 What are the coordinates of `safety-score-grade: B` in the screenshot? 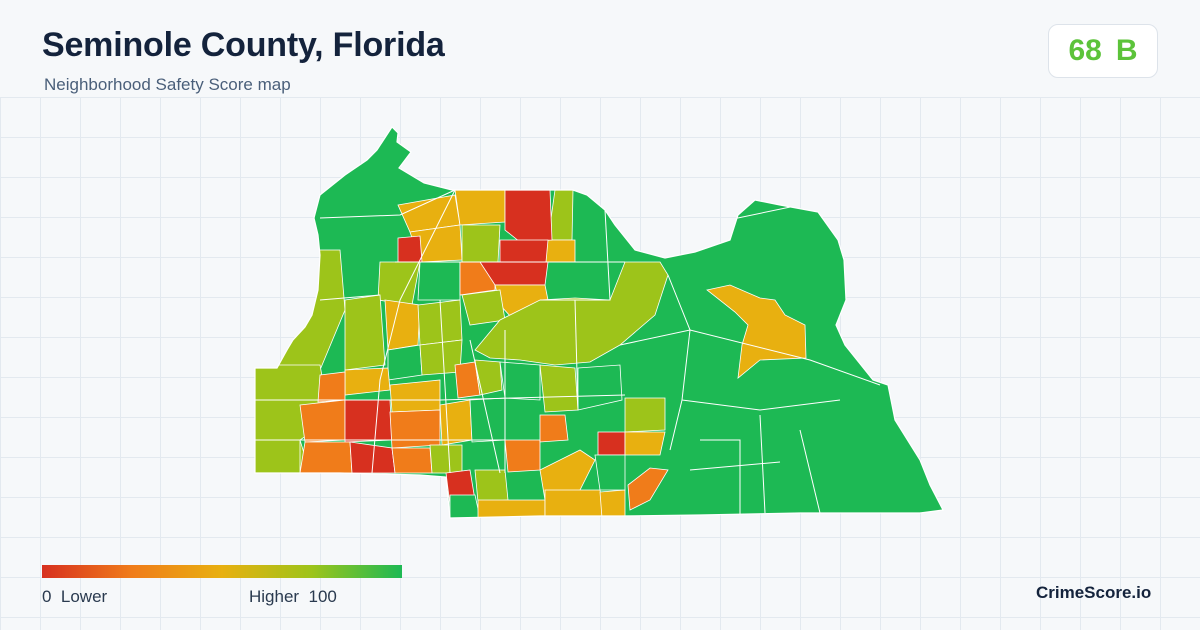 It's located at (1126, 50).